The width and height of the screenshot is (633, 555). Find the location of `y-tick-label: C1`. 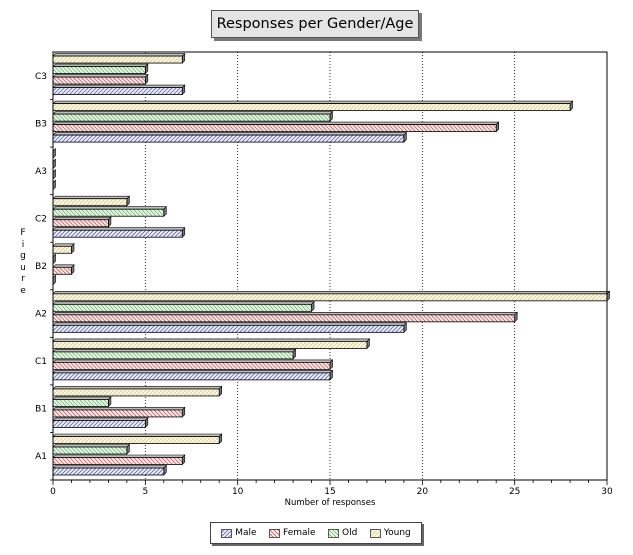

y-tick-label: C1 is located at coordinates (41, 362).